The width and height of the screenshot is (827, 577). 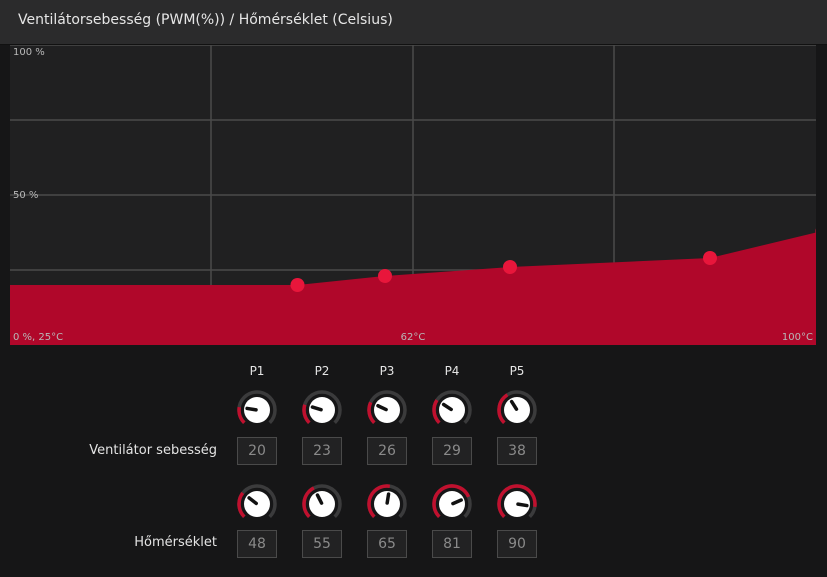 I want to click on column-label-p2: P2, so click(x=322, y=371).